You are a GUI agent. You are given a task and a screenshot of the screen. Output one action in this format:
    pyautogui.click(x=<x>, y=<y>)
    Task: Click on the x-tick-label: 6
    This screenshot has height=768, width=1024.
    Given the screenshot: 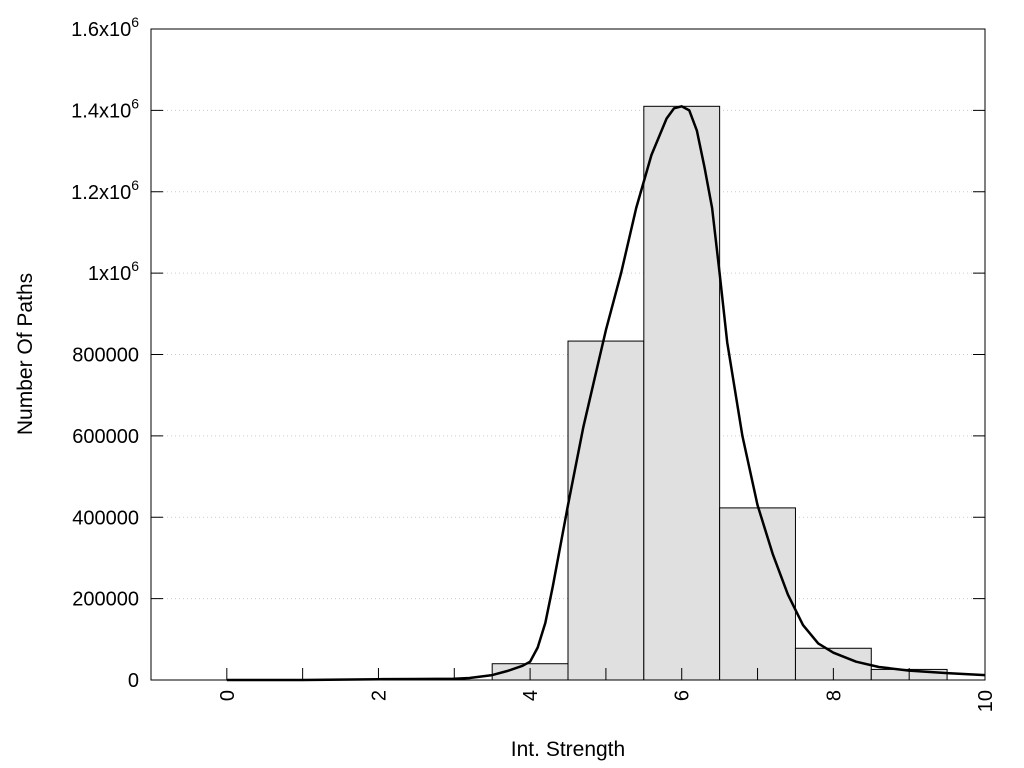 What is the action you would take?
    pyautogui.click(x=683, y=695)
    